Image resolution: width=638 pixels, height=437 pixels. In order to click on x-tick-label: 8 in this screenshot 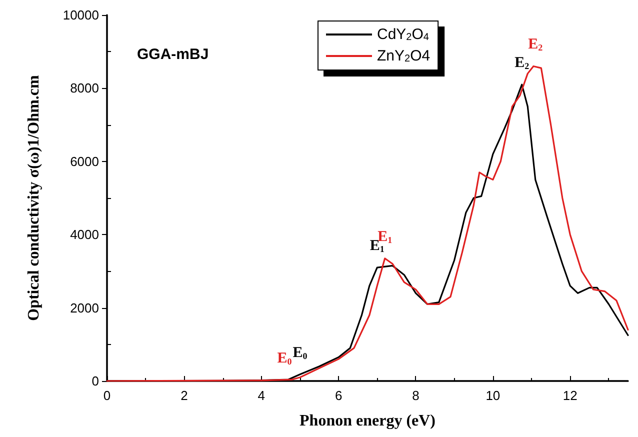, I will do `click(416, 395)`.